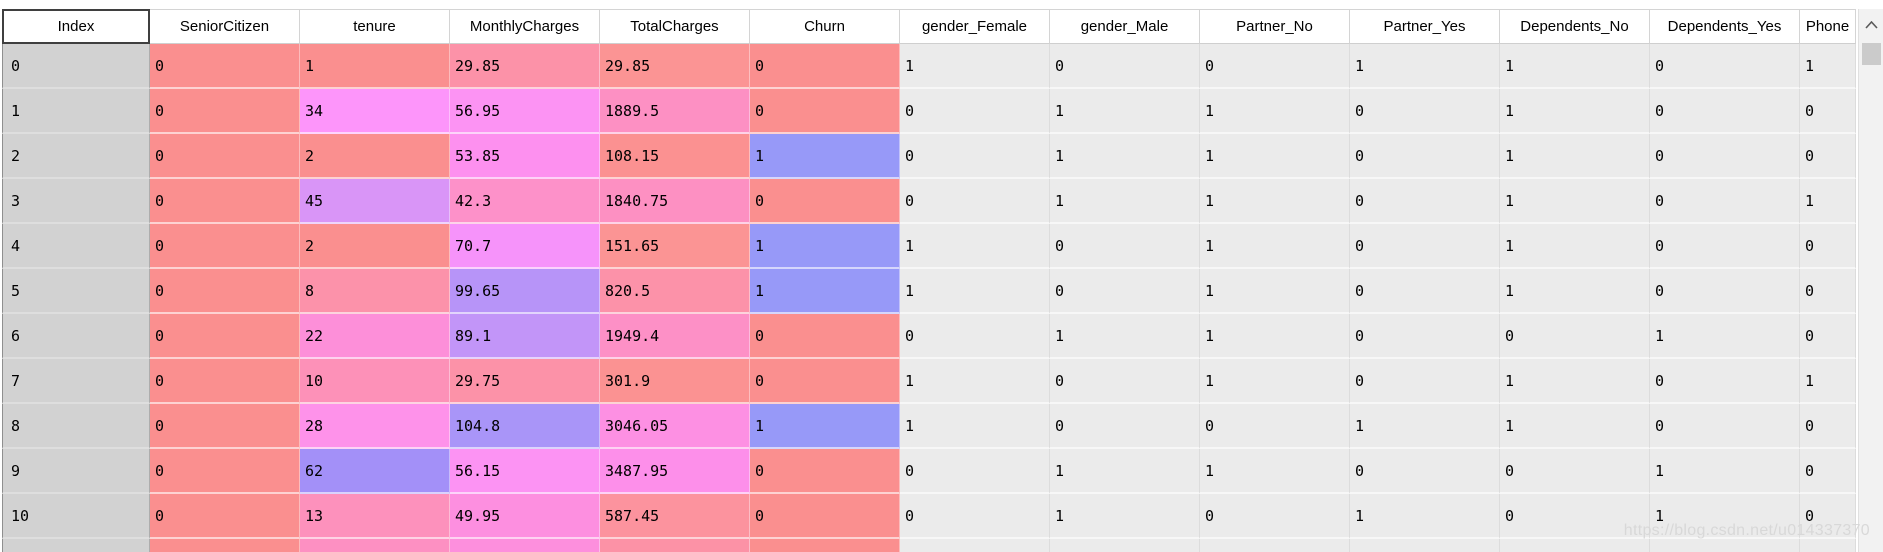 This screenshot has width=1883, height=552. I want to click on column-header-partner_no: Partner_No, so click(1275, 26).